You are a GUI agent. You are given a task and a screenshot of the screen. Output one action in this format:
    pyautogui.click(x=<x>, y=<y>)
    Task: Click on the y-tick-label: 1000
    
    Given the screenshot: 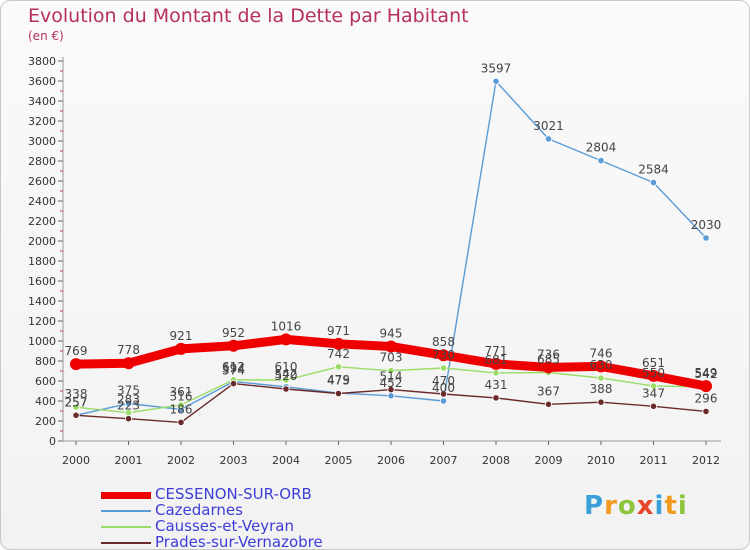 What is the action you would take?
    pyautogui.click(x=42, y=341)
    